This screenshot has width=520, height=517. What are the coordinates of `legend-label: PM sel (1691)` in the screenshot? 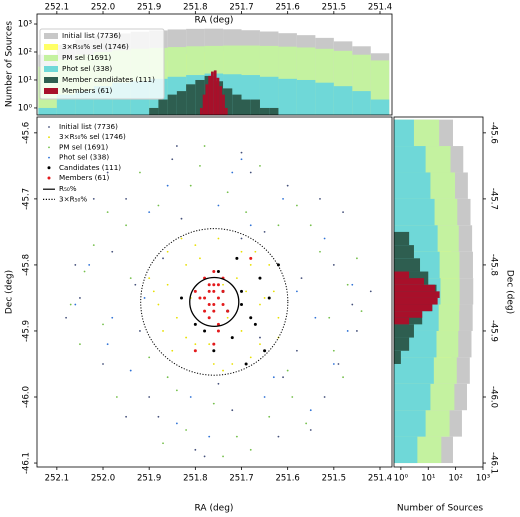 It's located at (86, 57).